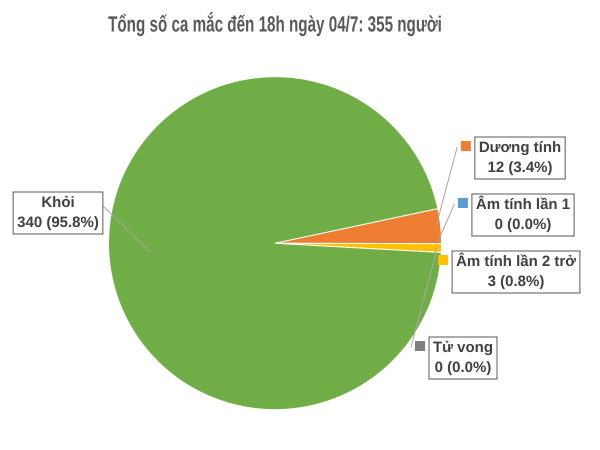 Image resolution: width=600 pixels, height=450 pixels. I want to click on legend-label: Dương tính, so click(520, 147).